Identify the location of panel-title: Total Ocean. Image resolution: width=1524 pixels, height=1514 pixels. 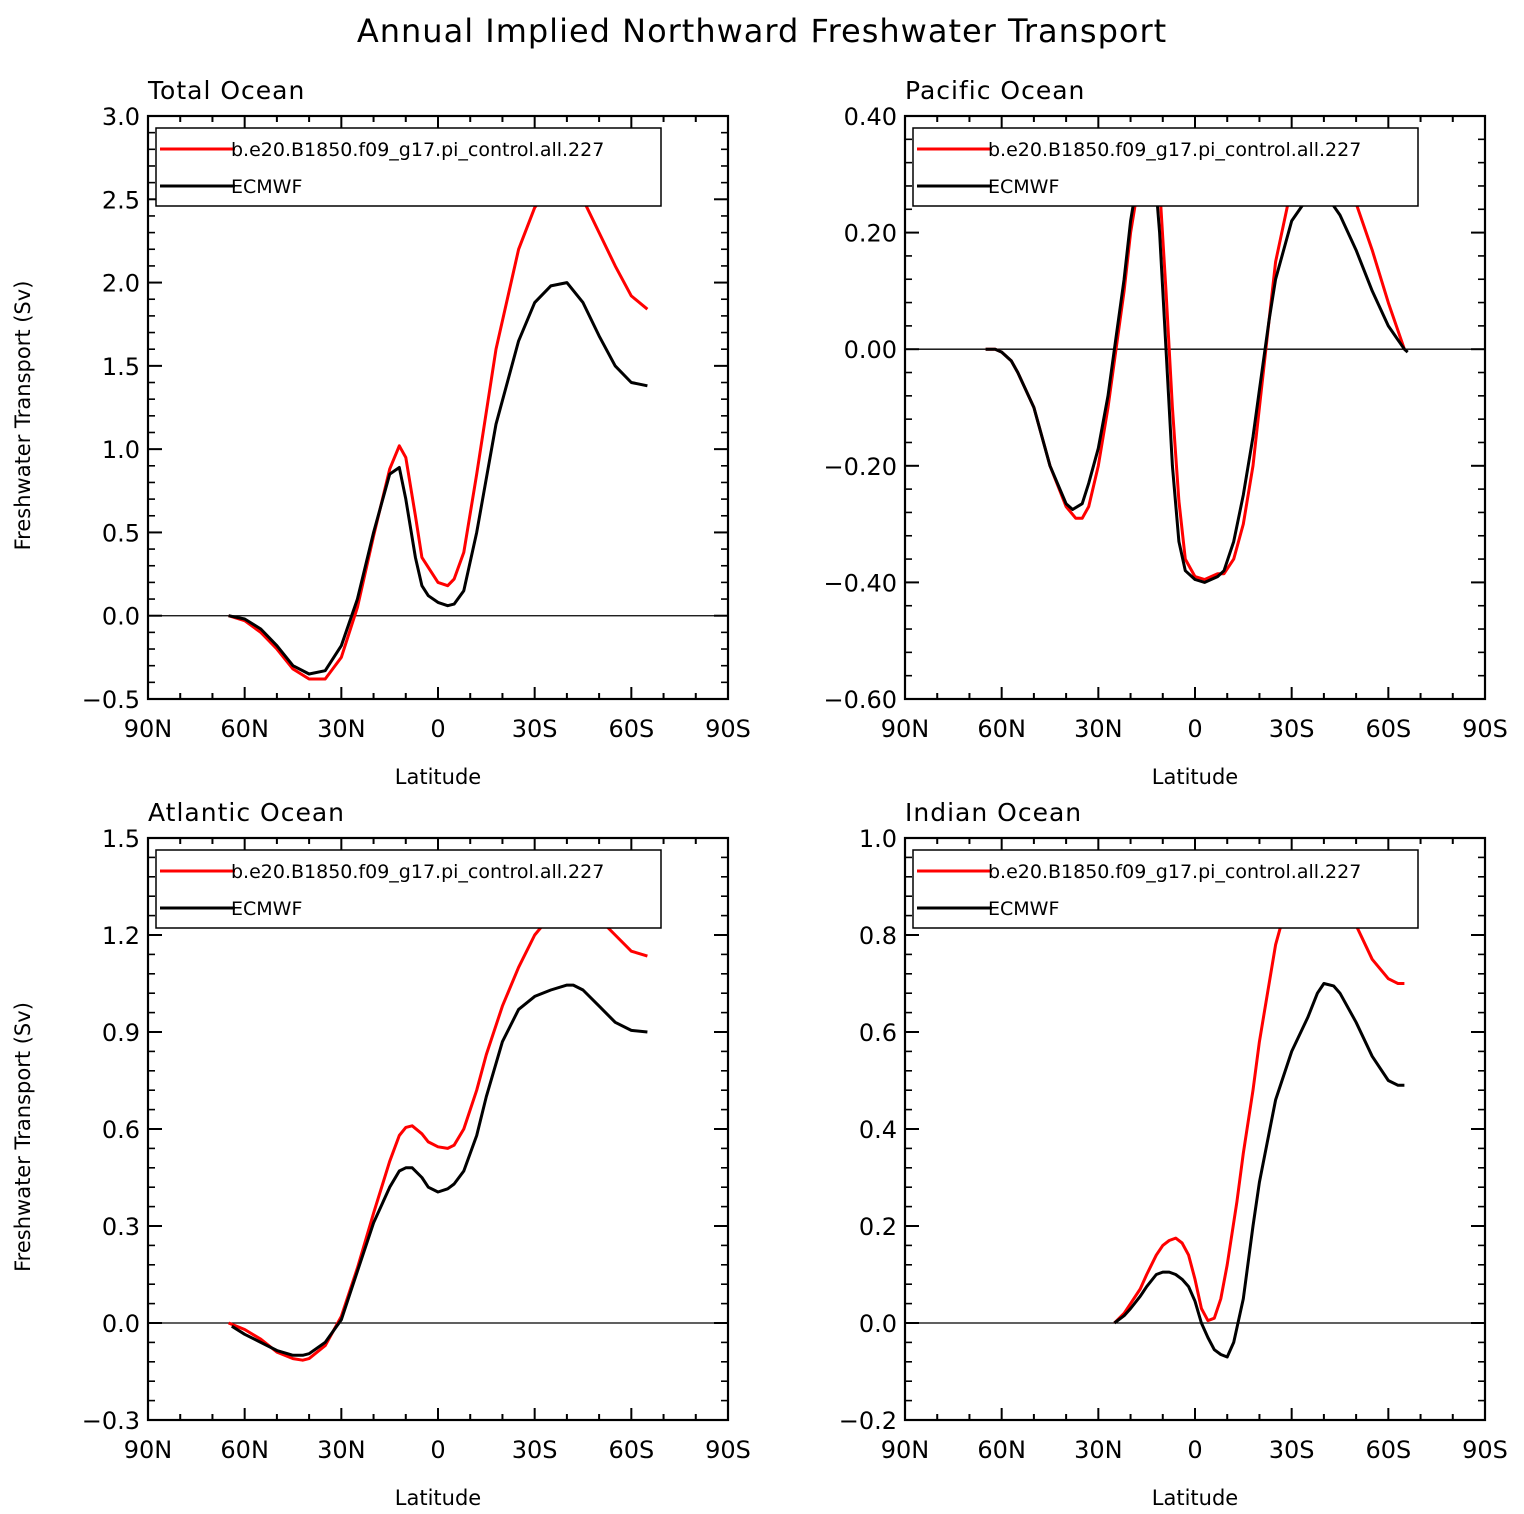
(226, 90).